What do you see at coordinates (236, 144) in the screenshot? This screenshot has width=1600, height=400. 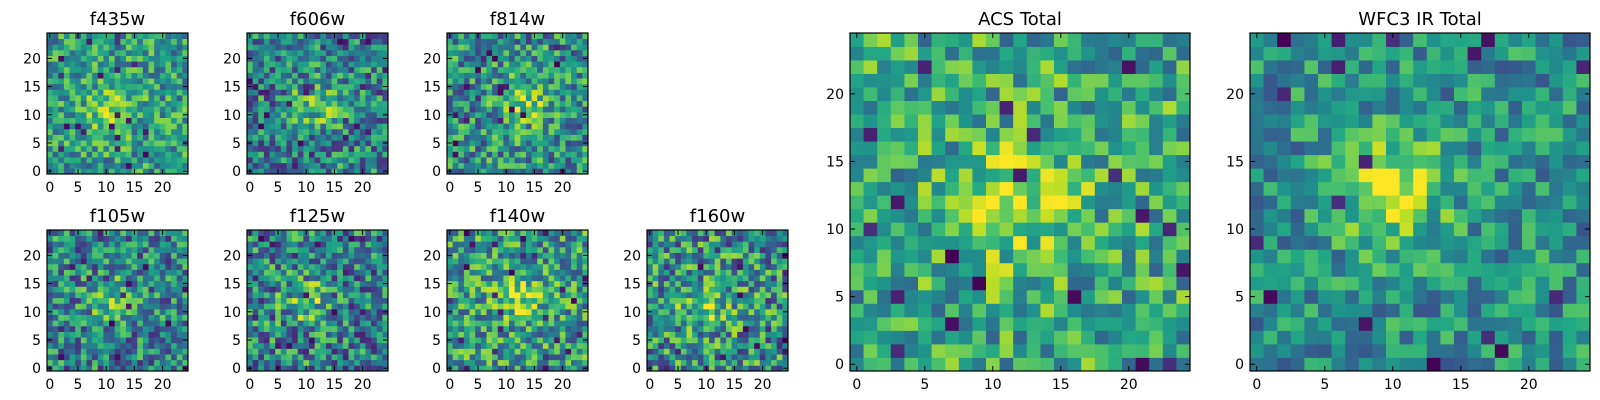 I see `y-tick-label: 5` at bounding box center [236, 144].